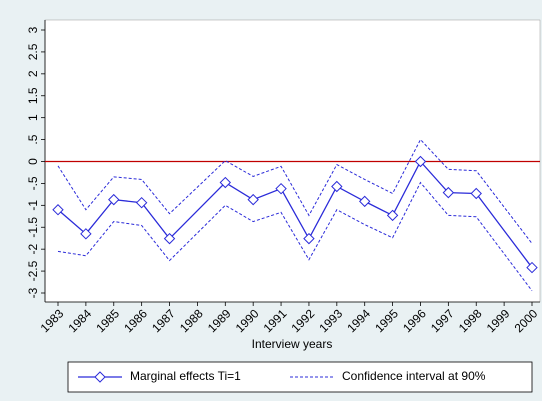  Describe the element at coordinates (33, 292) in the screenshot. I see `y-tick-label: -3` at that location.